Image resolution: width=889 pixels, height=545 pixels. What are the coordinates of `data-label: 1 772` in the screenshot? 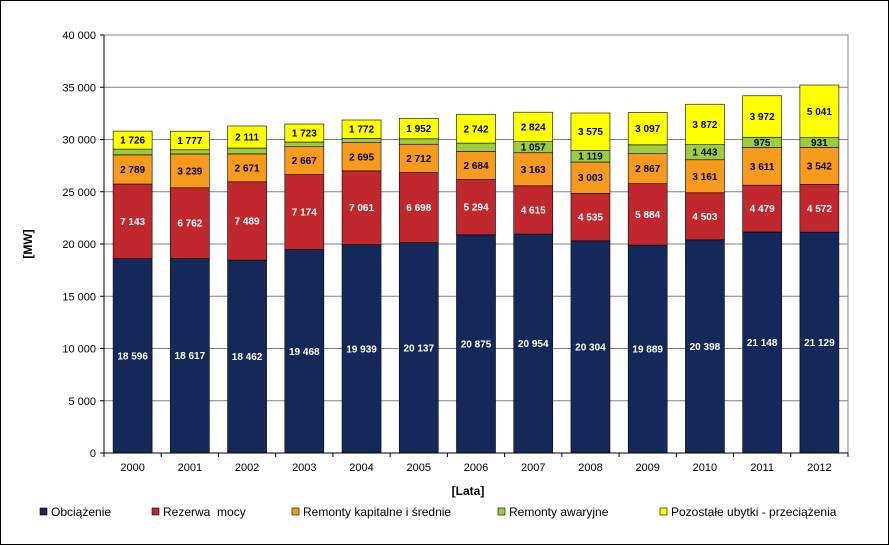 It's located at (361, 130).